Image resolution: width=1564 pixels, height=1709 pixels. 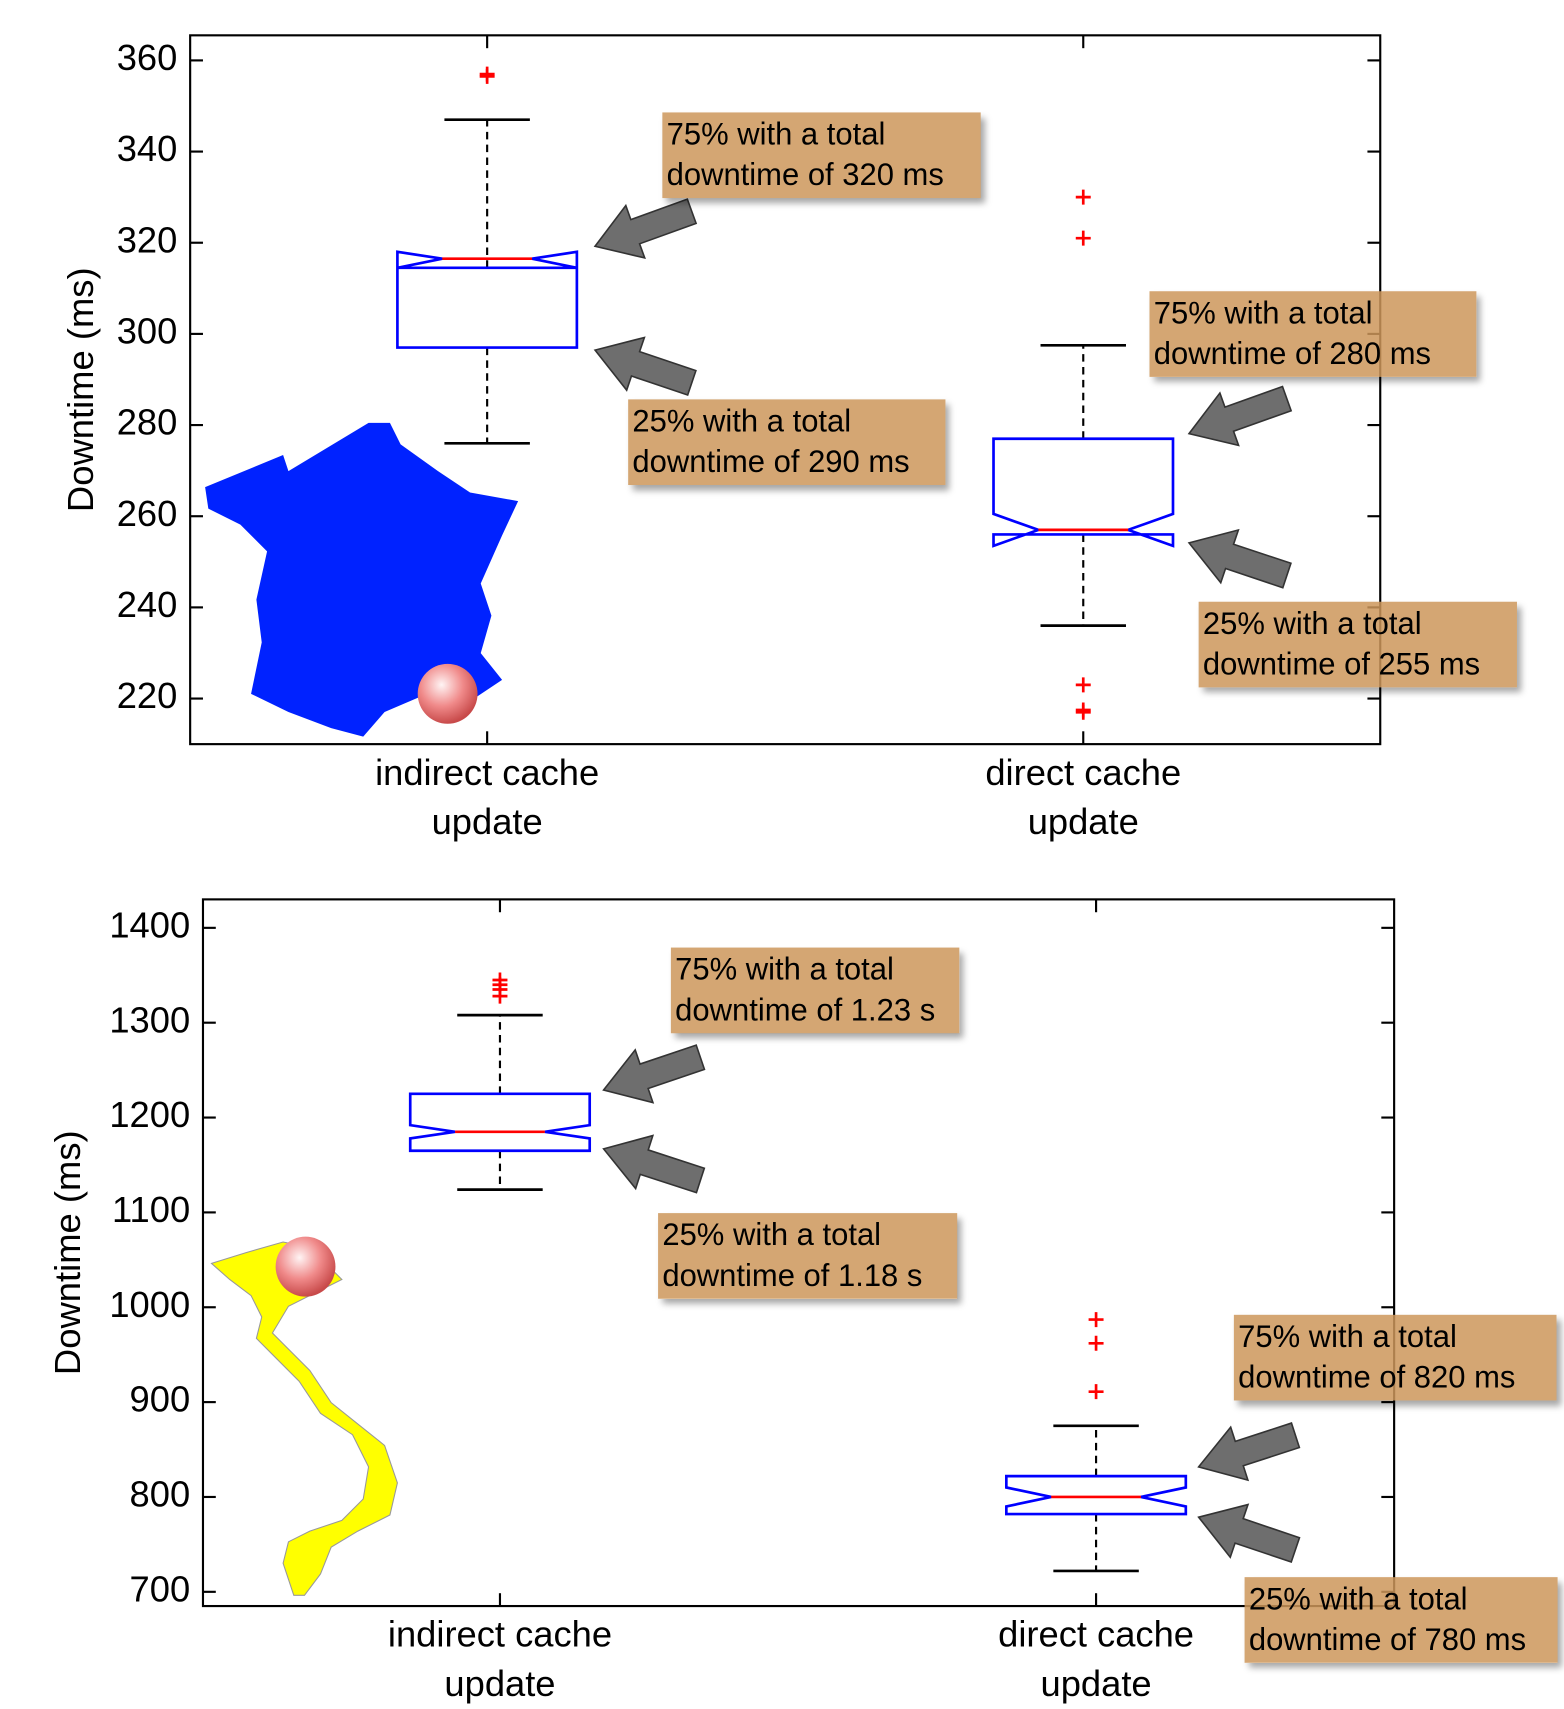 I want to click on y-tick-label: 300, so click(x=147, y=330).